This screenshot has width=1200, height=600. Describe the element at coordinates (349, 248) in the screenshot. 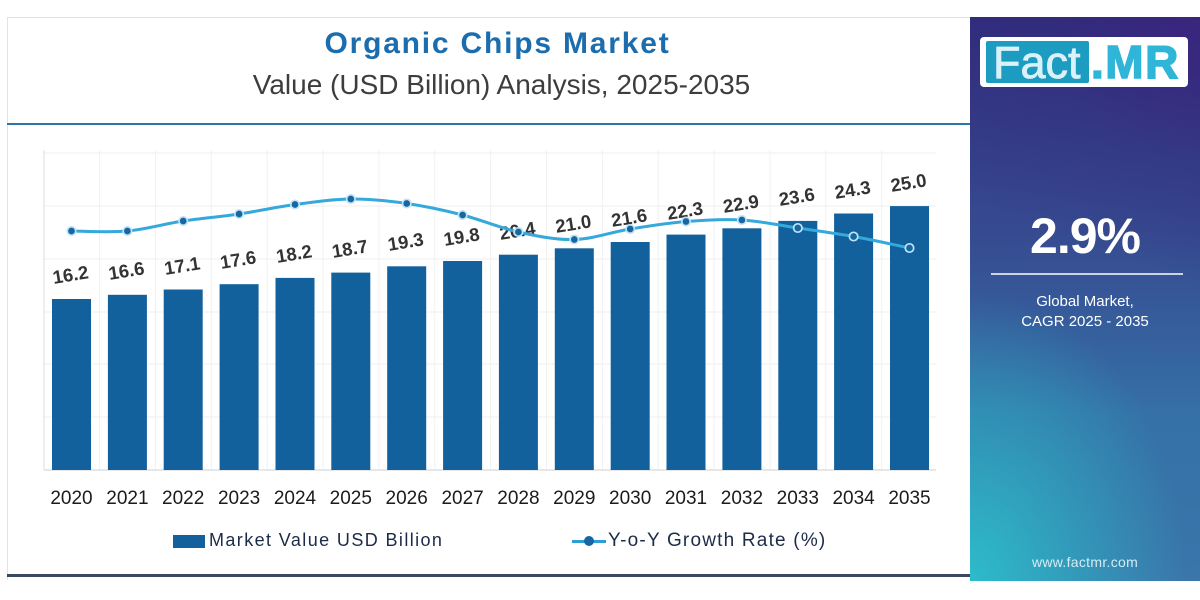

I see `svg-text: 18.7` at that location.